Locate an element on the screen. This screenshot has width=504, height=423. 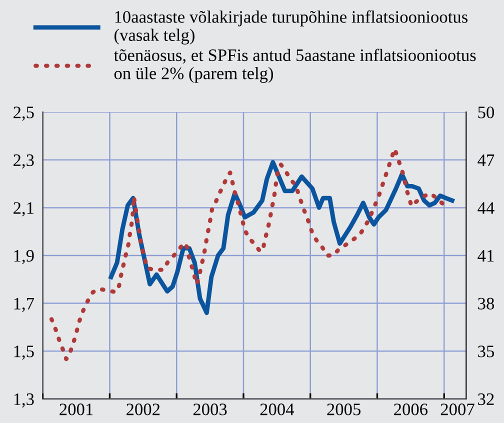
x-tick-label: 2006 is located at coordinates (411, 410).